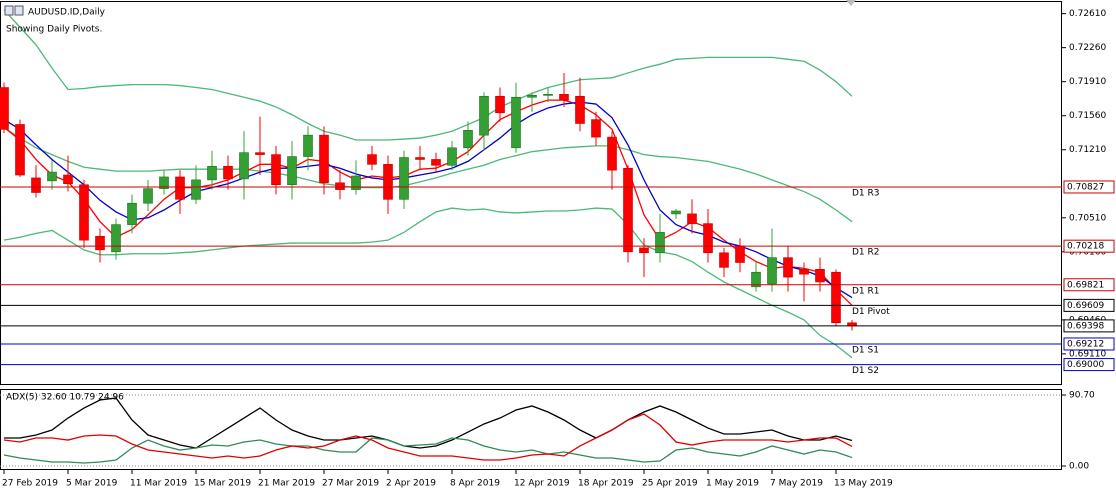  What do you see at coordinates (65, 398) in the screenshot?
I see `adx-title: ADX(5) 32.60 10.79 24.96` at bounding box center [65, 398].